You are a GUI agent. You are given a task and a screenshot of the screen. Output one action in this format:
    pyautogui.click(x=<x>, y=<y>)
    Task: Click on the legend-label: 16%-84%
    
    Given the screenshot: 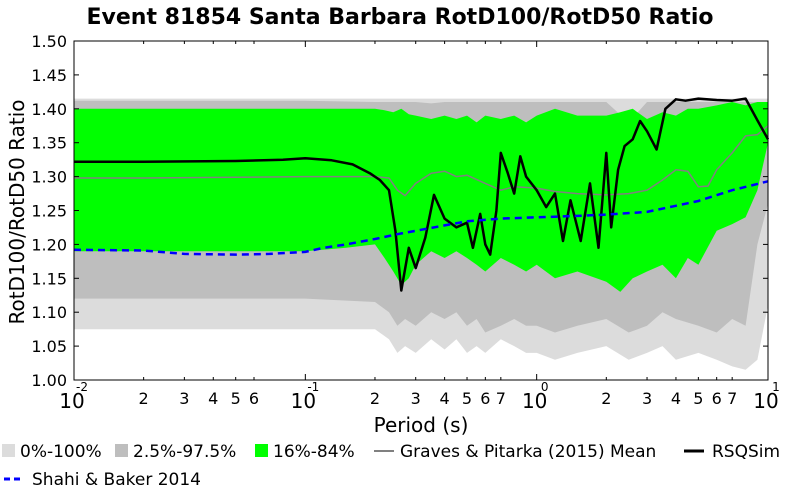 What is the action you would take?
    pyautogui.click(x=314, y=452)
    